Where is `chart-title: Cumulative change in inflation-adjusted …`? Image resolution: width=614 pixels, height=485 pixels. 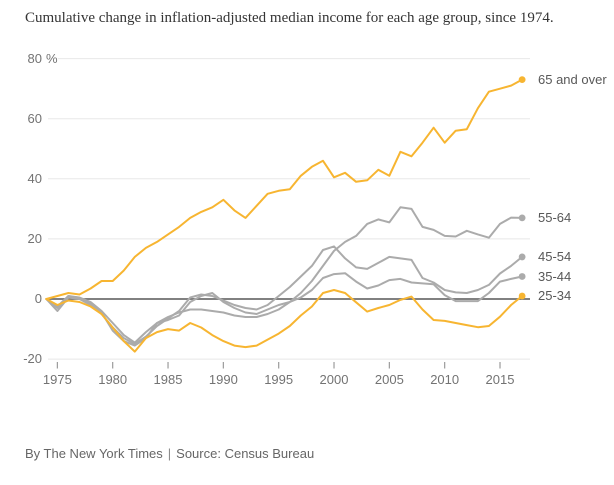
chart-title: Cumulative change in inflation-adjusted … is located at coordinates (289, 18).